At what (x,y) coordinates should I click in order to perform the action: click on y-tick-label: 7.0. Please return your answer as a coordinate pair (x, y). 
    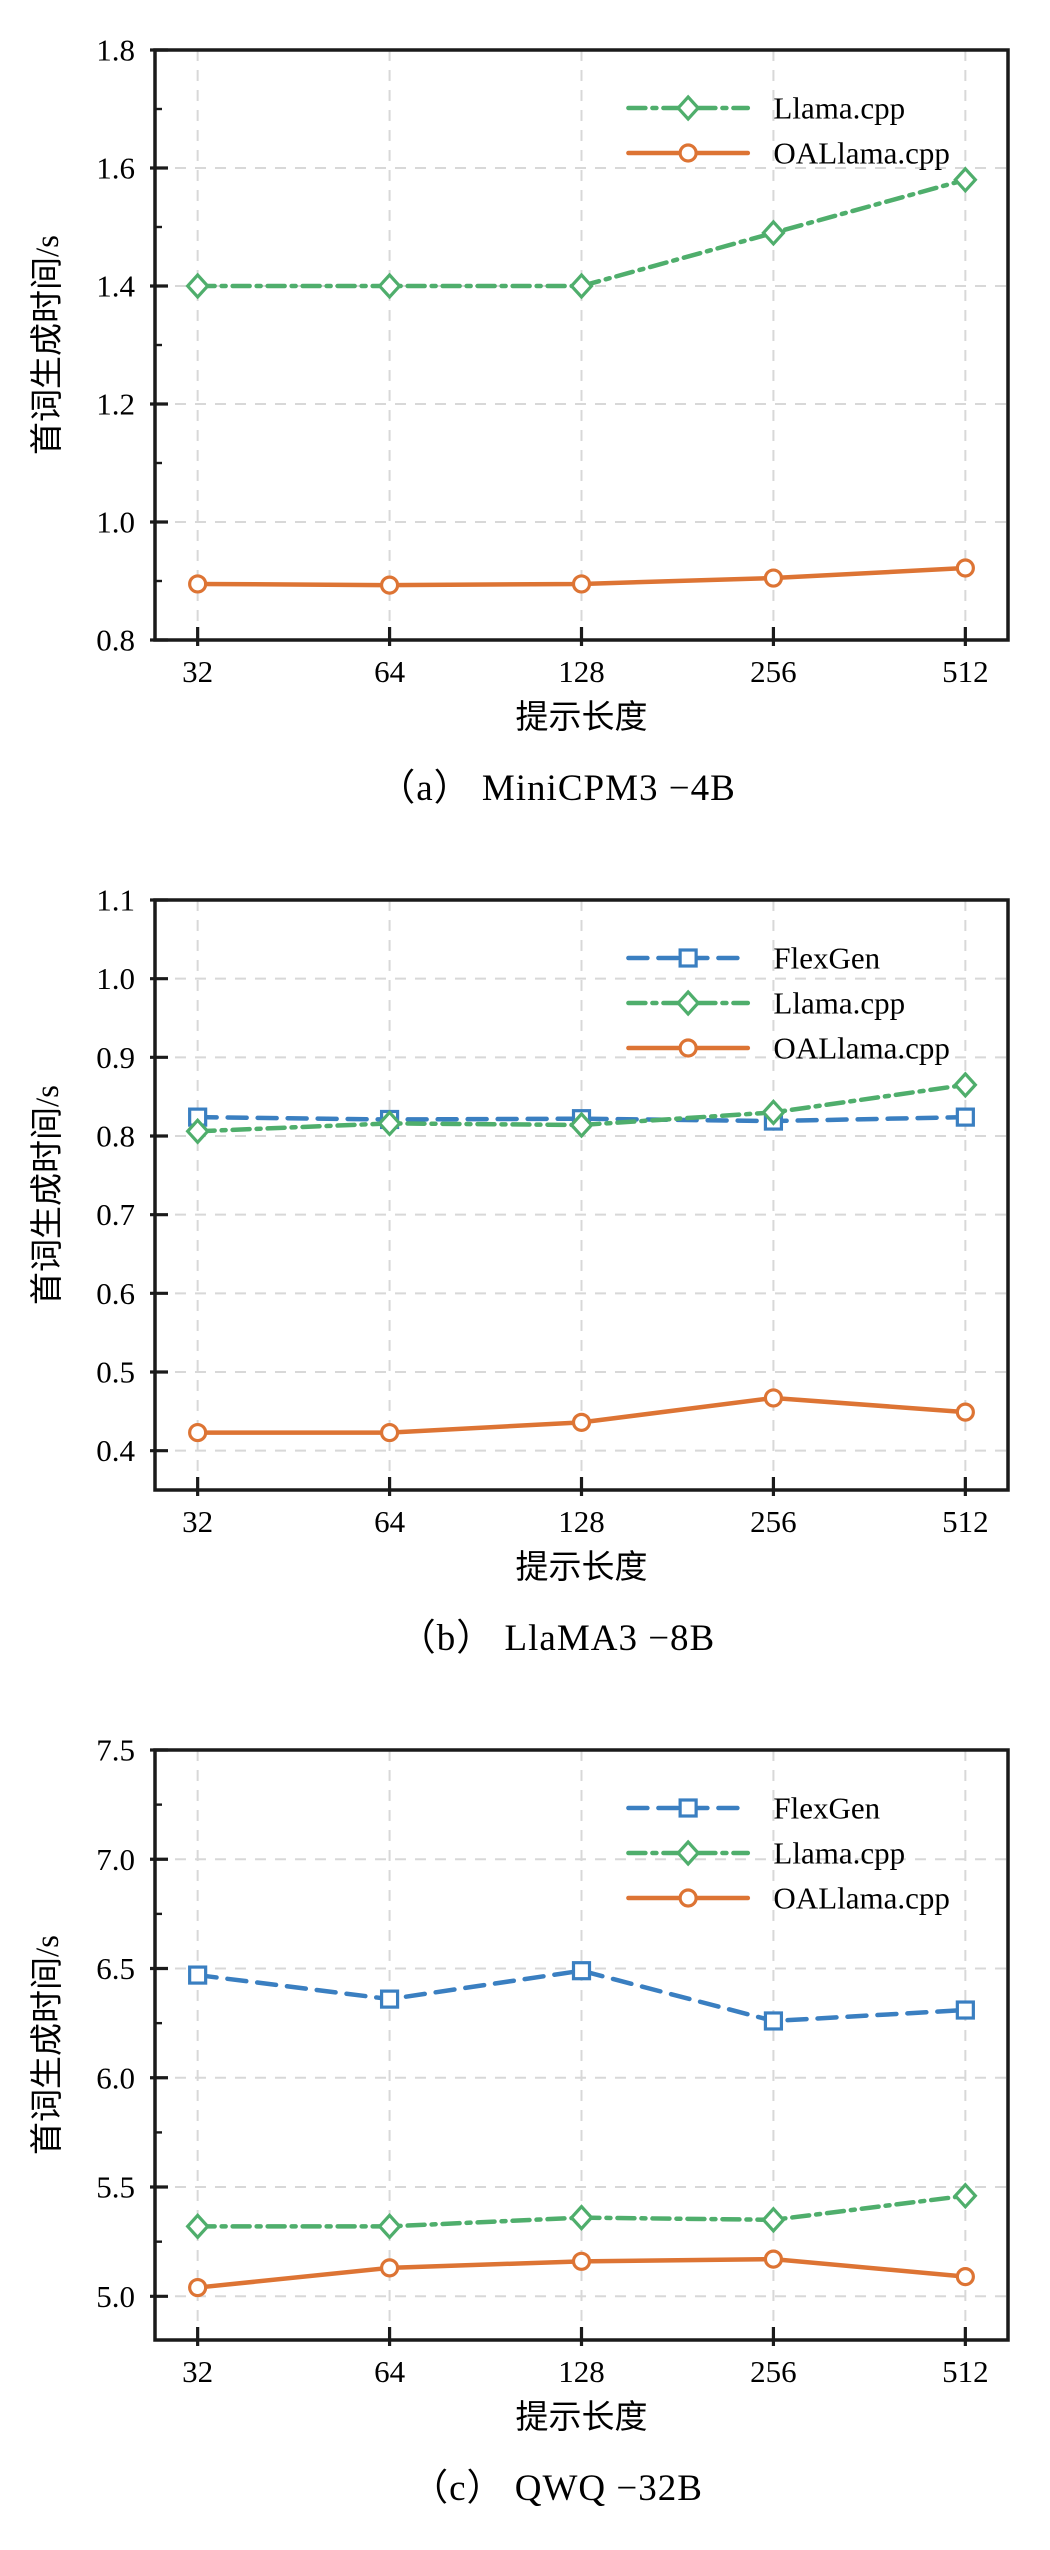
    Looking at the image, I should click on (115, 1859).